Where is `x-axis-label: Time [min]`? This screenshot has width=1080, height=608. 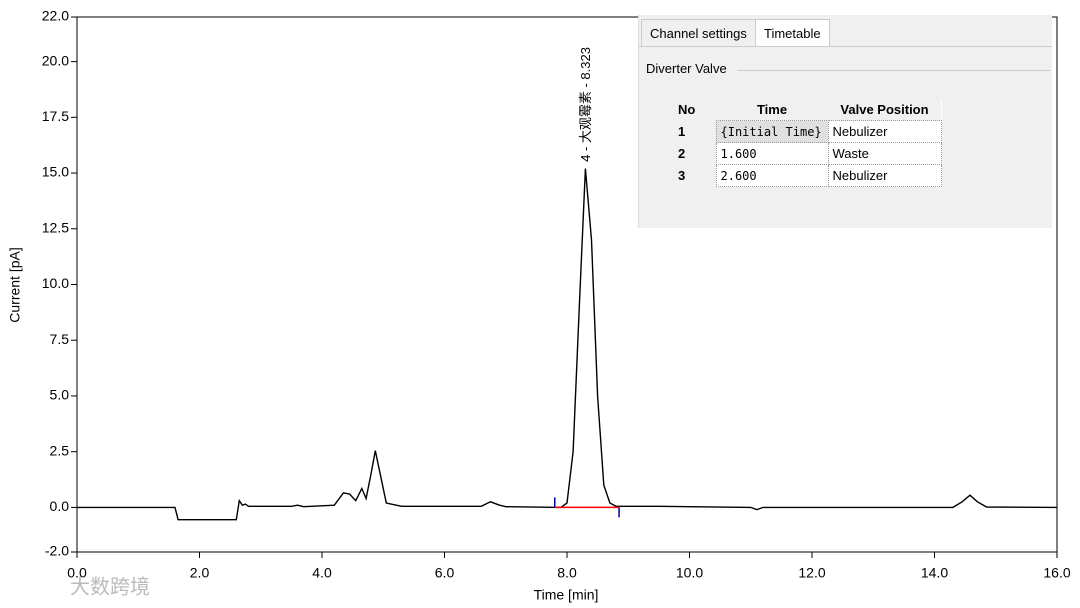
x-axis-label: Time [min] is located at coordinates (566, 595).